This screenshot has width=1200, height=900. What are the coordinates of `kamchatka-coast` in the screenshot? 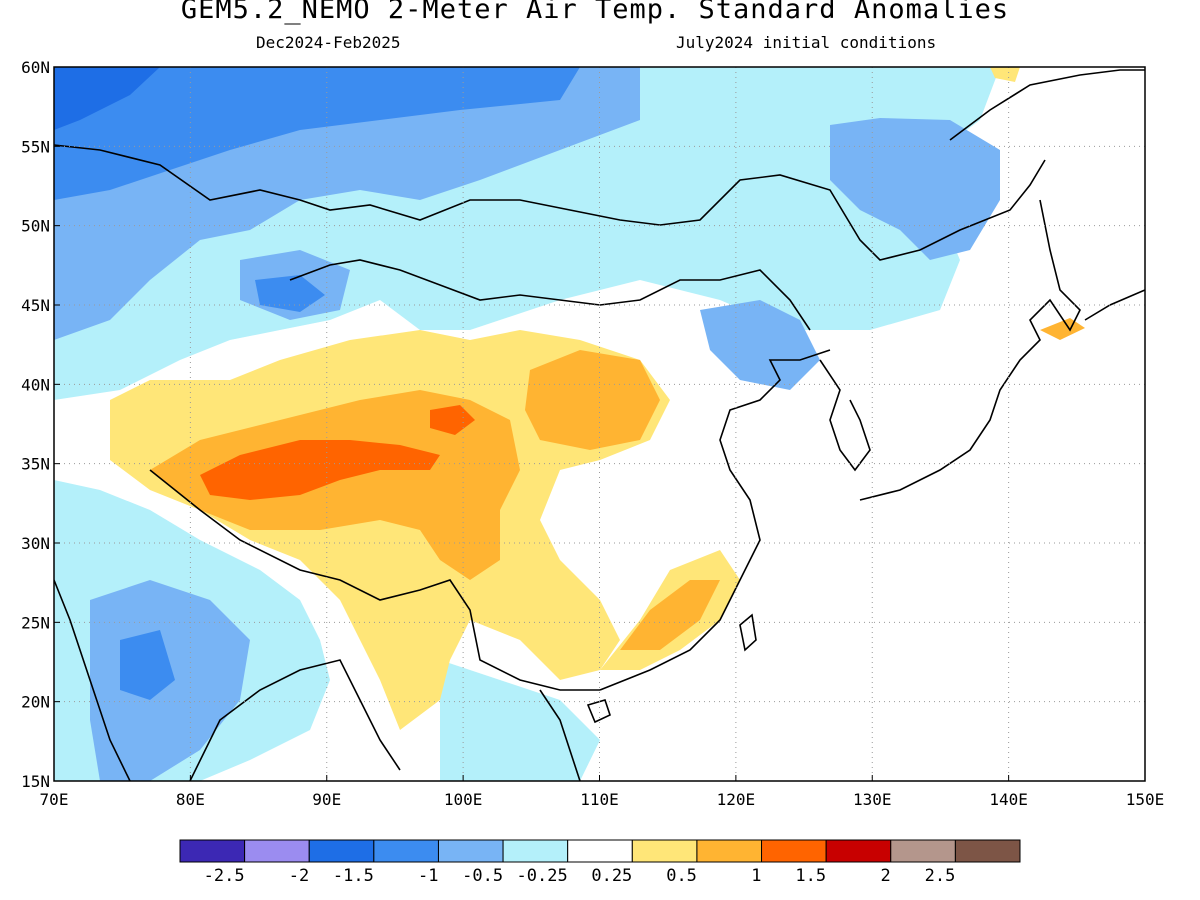 It's located at (1047, 105).